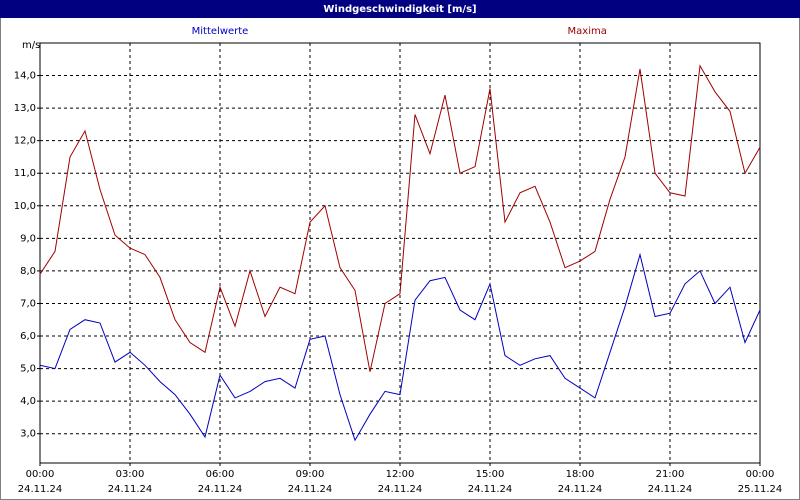  What do you see at coordinates (28, 434) in the screenshot?
I see `y-tick-label: 3,0` at bounding box center [28, 434].